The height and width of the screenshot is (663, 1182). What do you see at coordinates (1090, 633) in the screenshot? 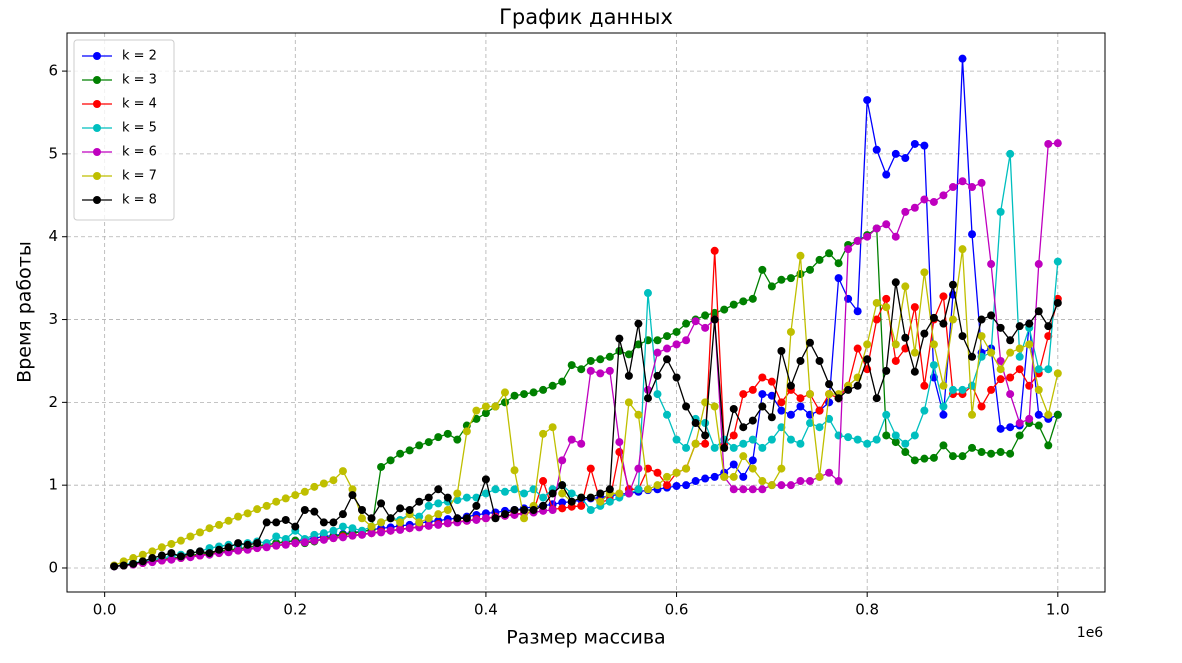
I see `x-offset-label: 1e6` at bounding box center [1090, 633].